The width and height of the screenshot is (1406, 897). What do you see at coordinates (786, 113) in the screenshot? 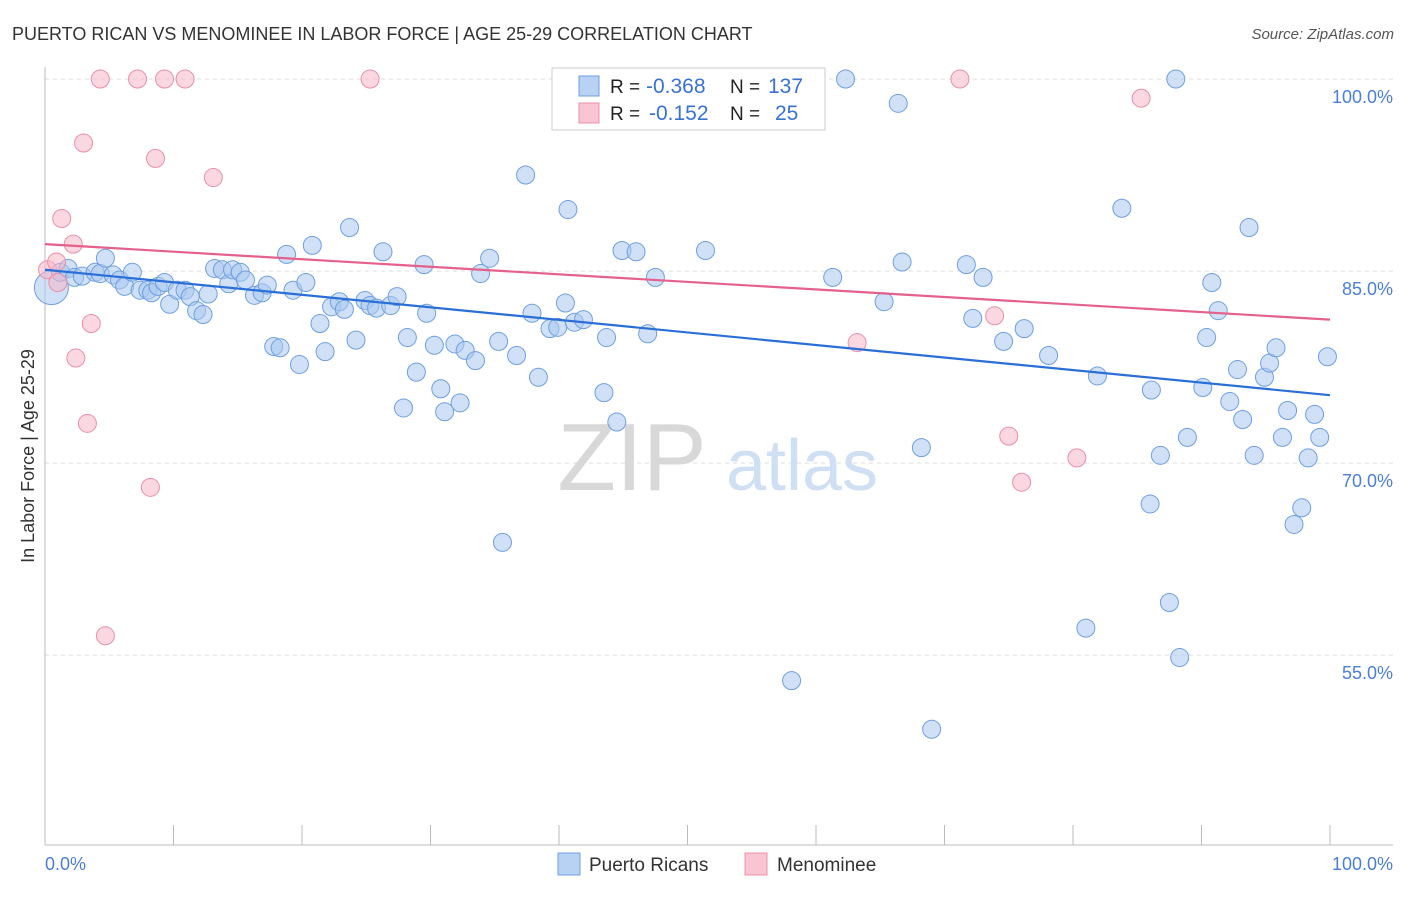
I see `legend-n-value: 25` at bounding box center [786, 113].